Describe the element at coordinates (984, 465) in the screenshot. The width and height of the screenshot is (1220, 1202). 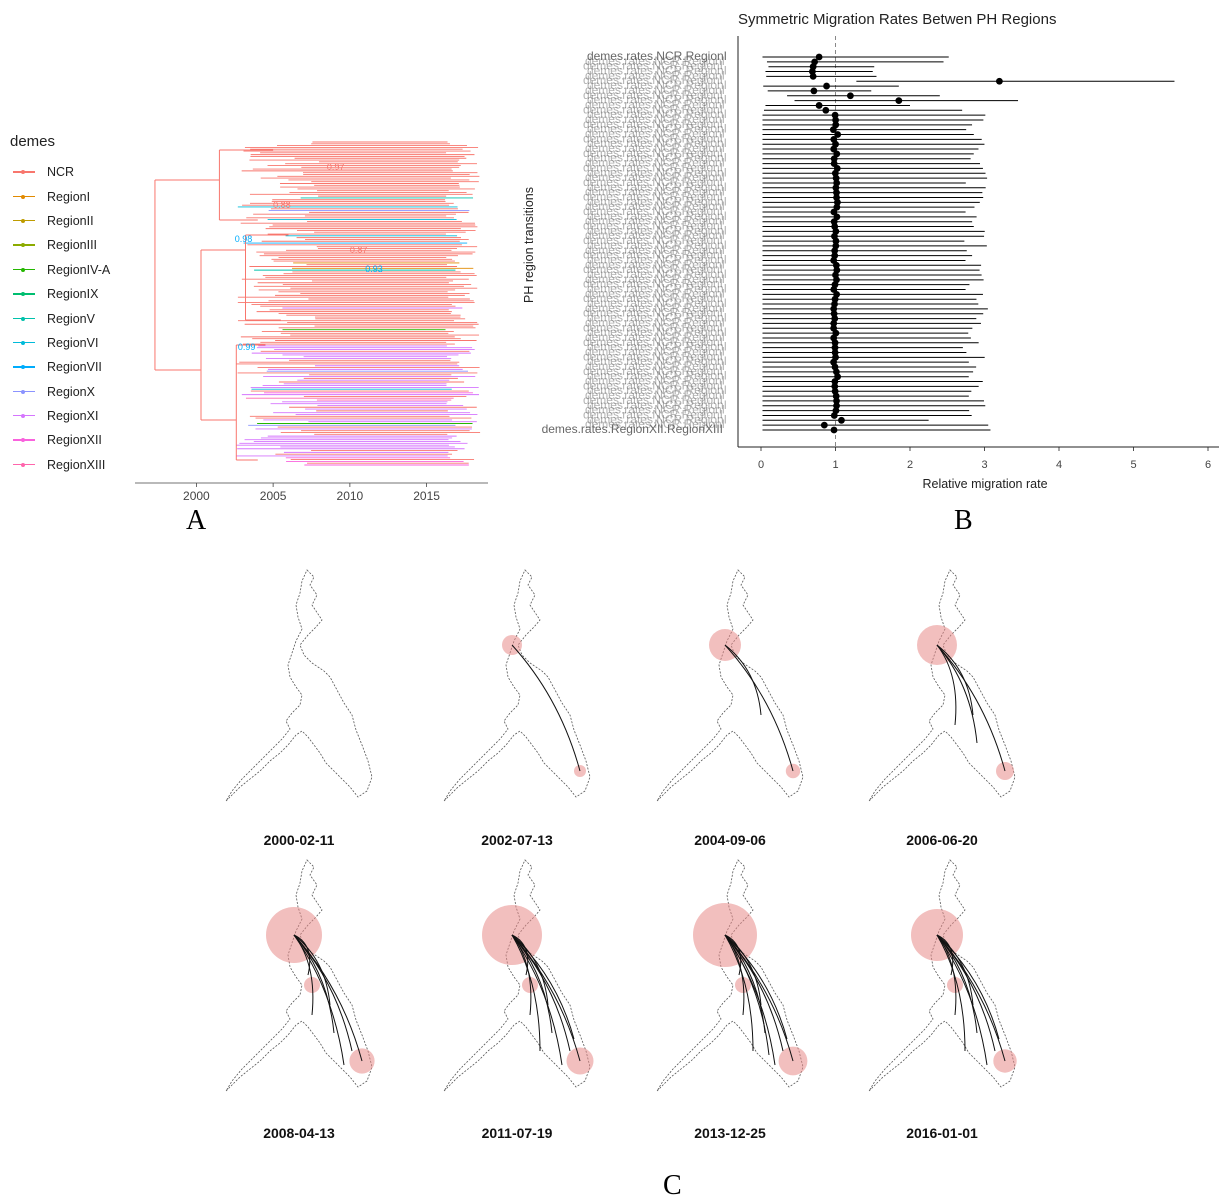
I see `x-tick-label: 3` at that location.